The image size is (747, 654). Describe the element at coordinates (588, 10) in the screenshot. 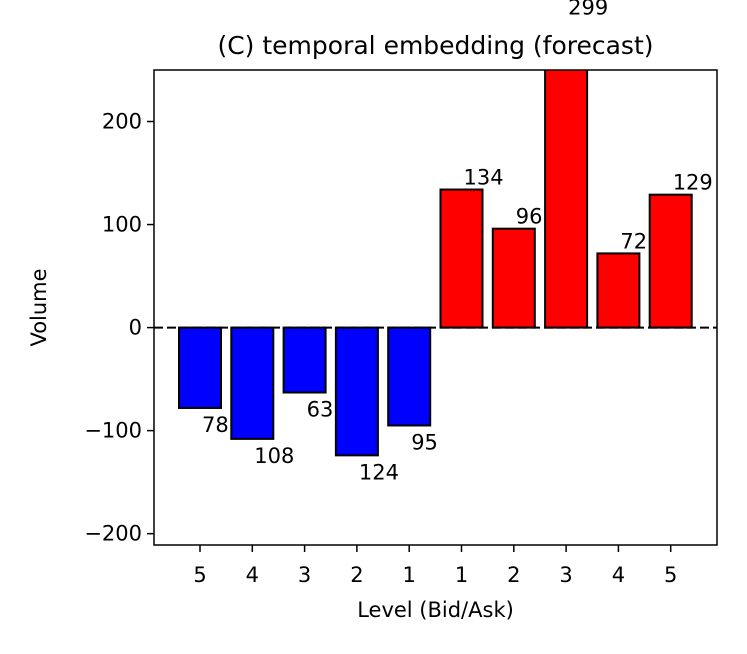

I see `data-label-8: 299` at that location.